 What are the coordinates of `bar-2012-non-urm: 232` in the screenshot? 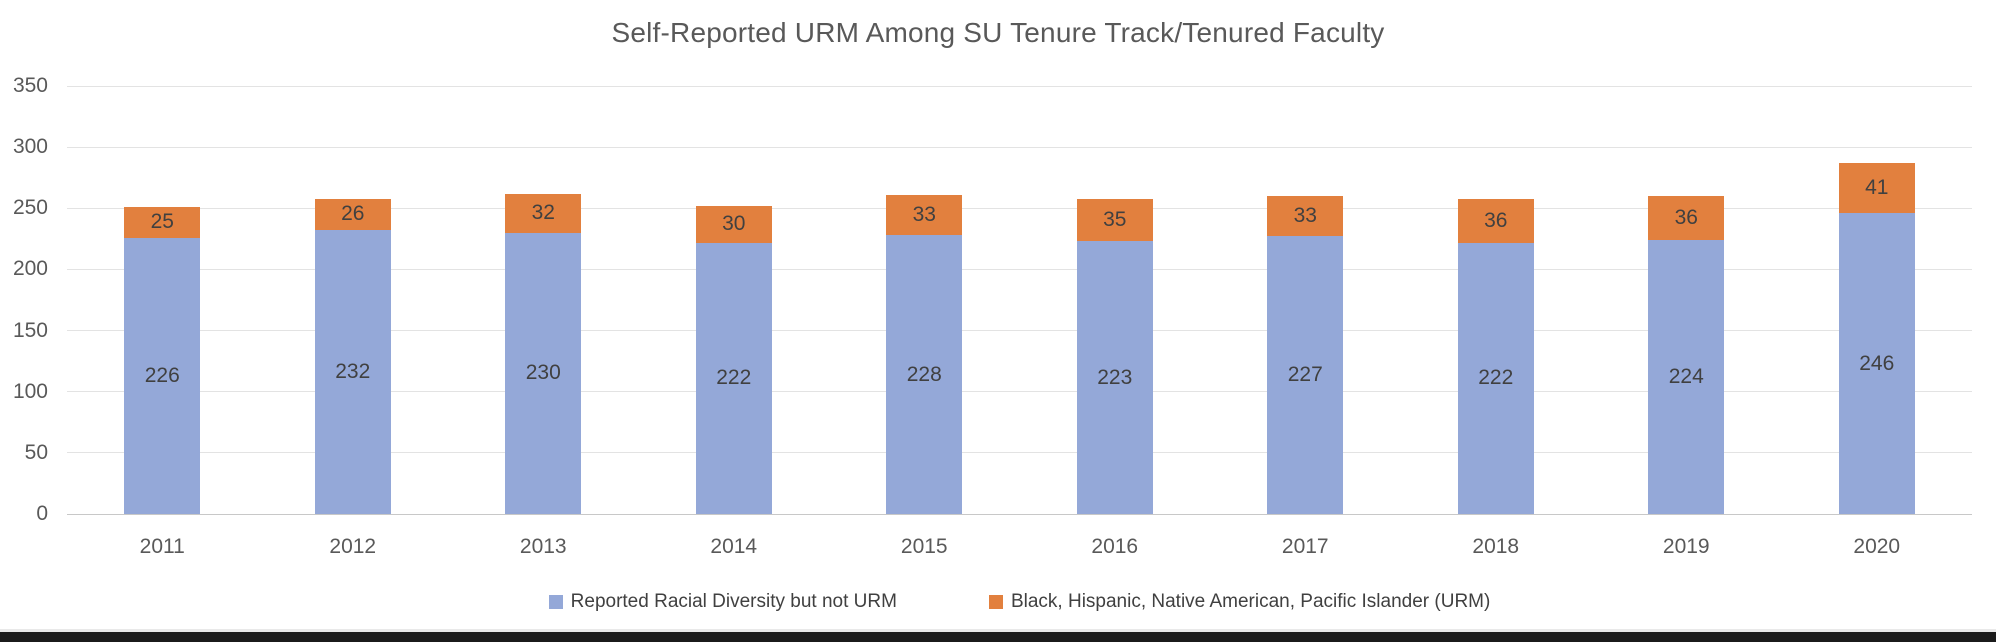 It's located at (352, 372).